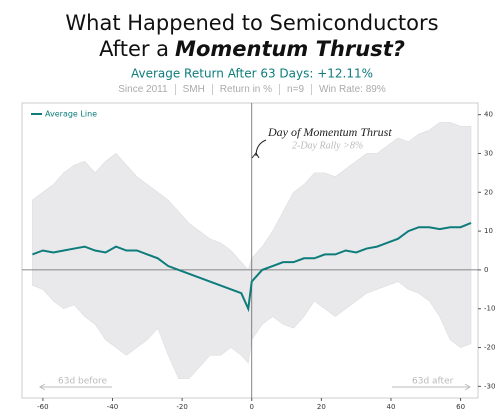  What do you see at coordinates (251, 23) in the screenshot?
I see `title-line: What Happened to Semiconductors` at bounding box center [251, 23].